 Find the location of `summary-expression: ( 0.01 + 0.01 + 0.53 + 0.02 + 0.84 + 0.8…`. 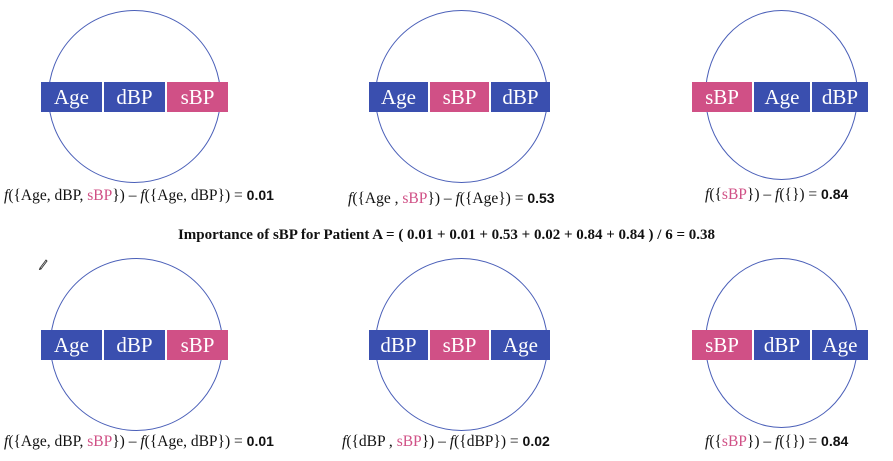

summary-expression: ( 0.01 + 0.01 + 0.53 + 0.02 + 0.84 + 0.8… is located at coordinates (557, 235).